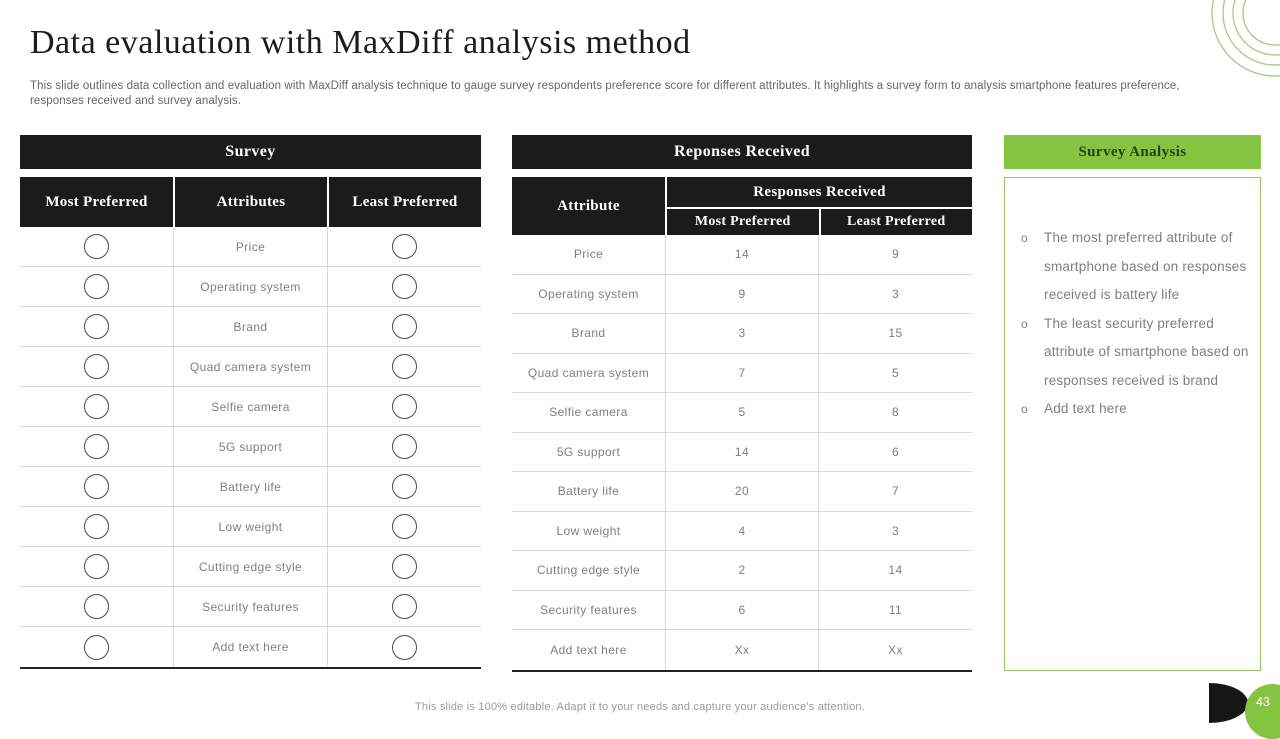 The width and height of the screenshot is (1280, 739). What do you see at coordinates (96, 202) in the screenshot?
I see `survey-col-most-preferred: Most Preferred` at bounding box center [96, 202].